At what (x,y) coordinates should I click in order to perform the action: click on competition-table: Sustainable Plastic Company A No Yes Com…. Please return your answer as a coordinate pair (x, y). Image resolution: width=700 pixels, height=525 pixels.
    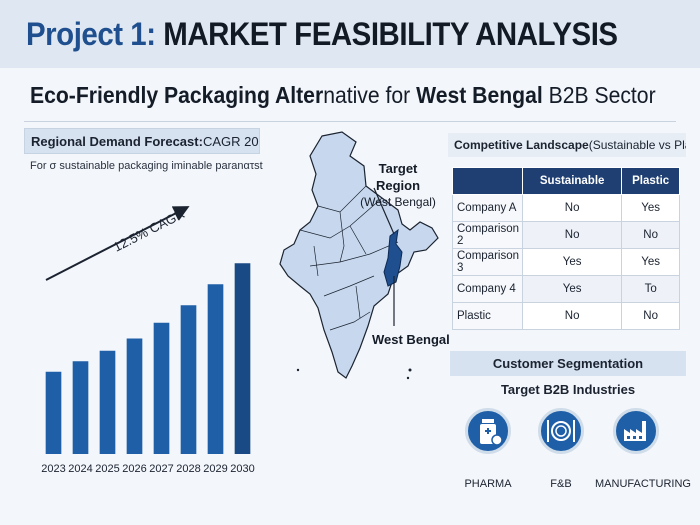
    Looking at the image, I should click on (566, 248).